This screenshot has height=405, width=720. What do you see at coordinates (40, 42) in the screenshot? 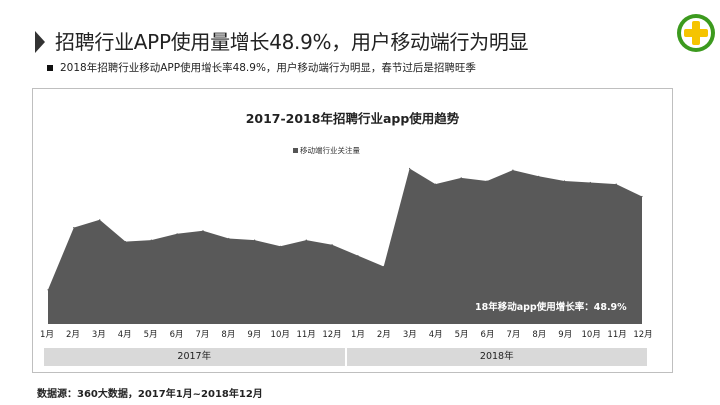
I see `title-arrow-icon` at bounding box center [40, 42].